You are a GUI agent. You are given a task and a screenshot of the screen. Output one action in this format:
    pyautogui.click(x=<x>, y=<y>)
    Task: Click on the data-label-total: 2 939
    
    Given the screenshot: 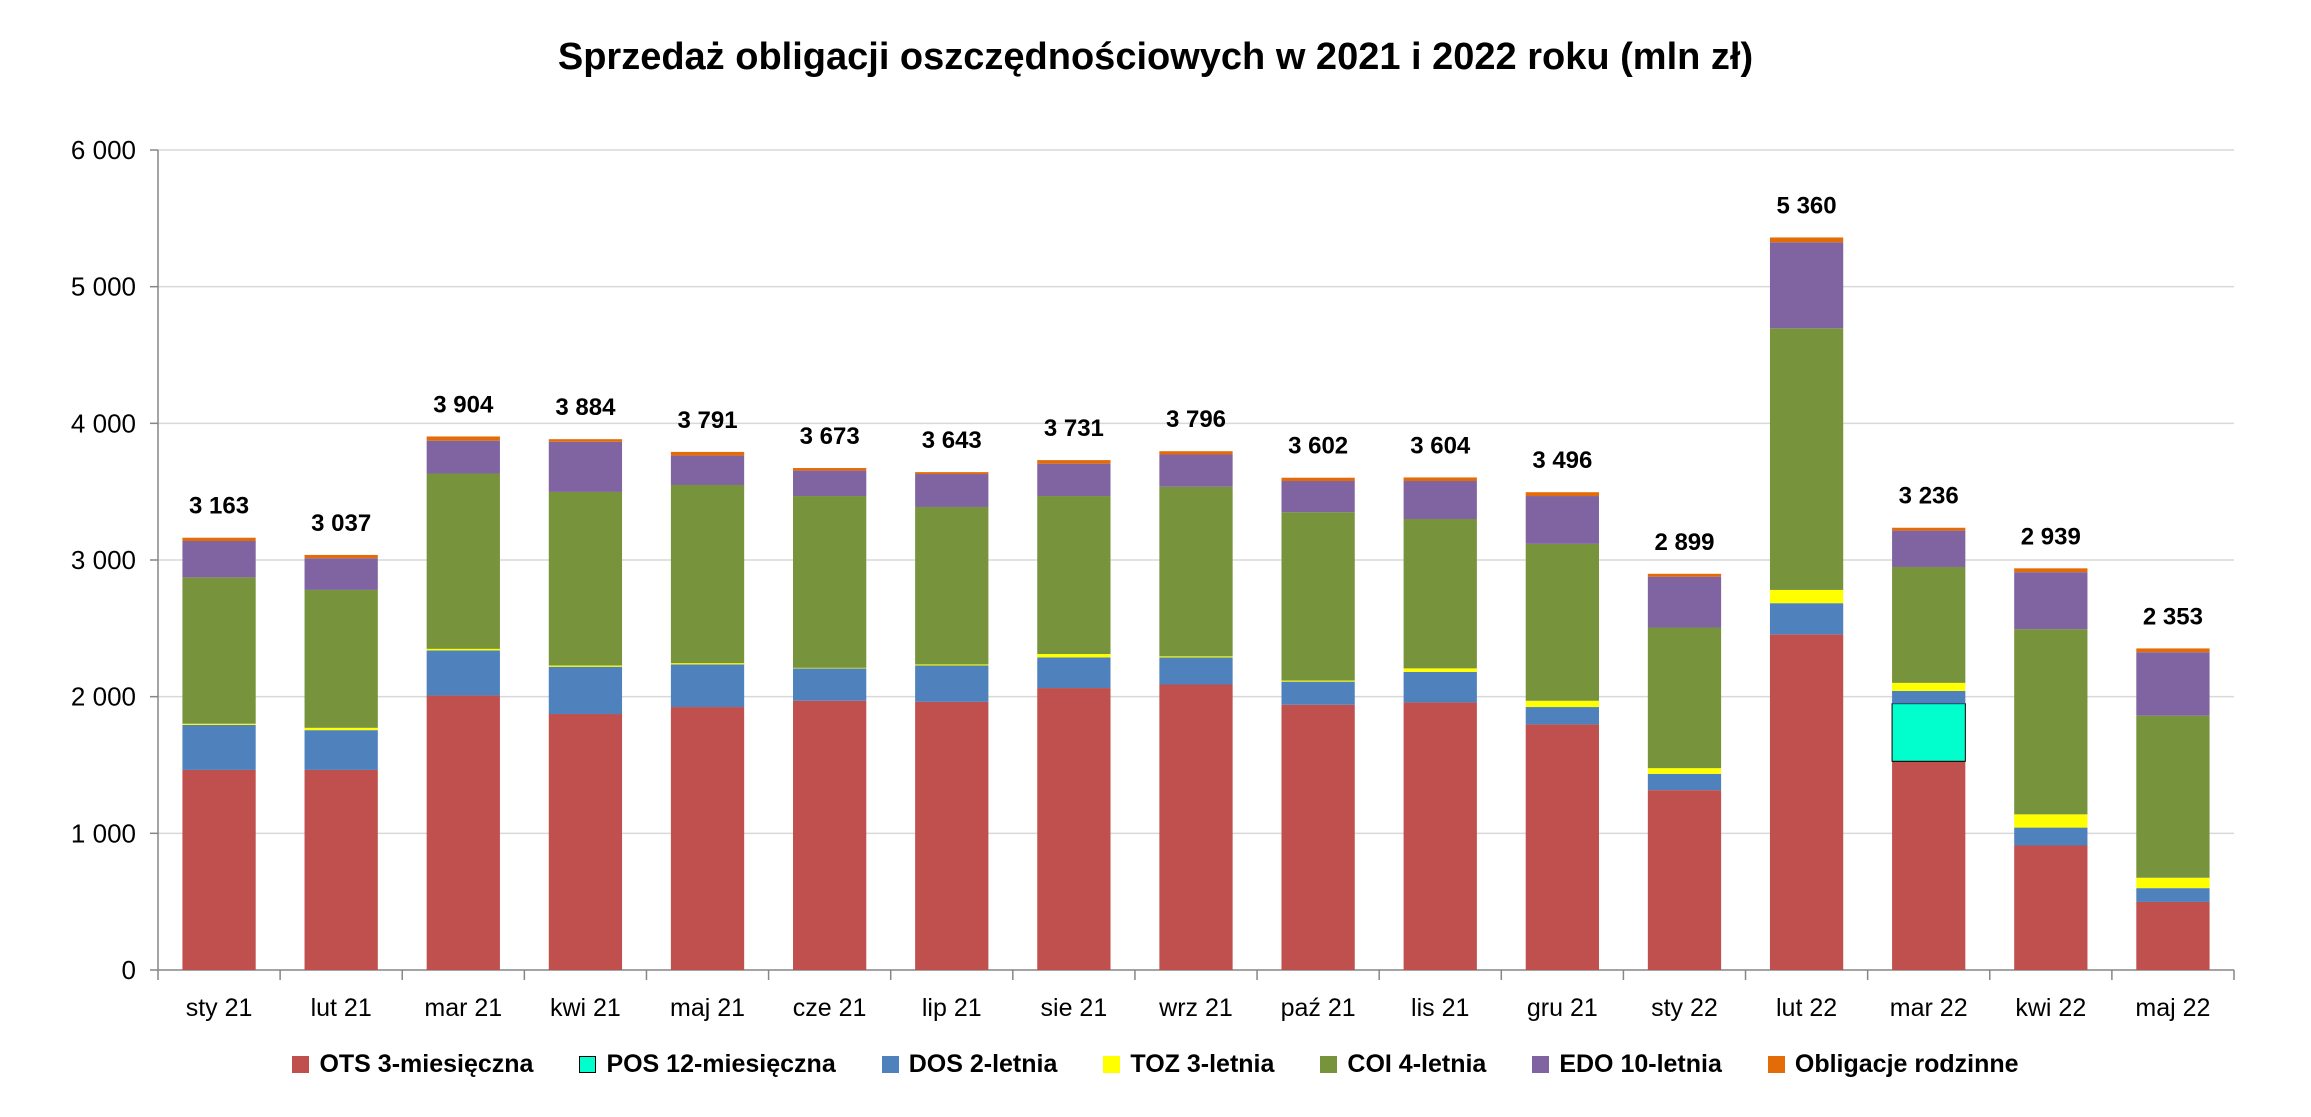 What is the action you would take?
    pyautogui.click(x=2051, y=536)
    